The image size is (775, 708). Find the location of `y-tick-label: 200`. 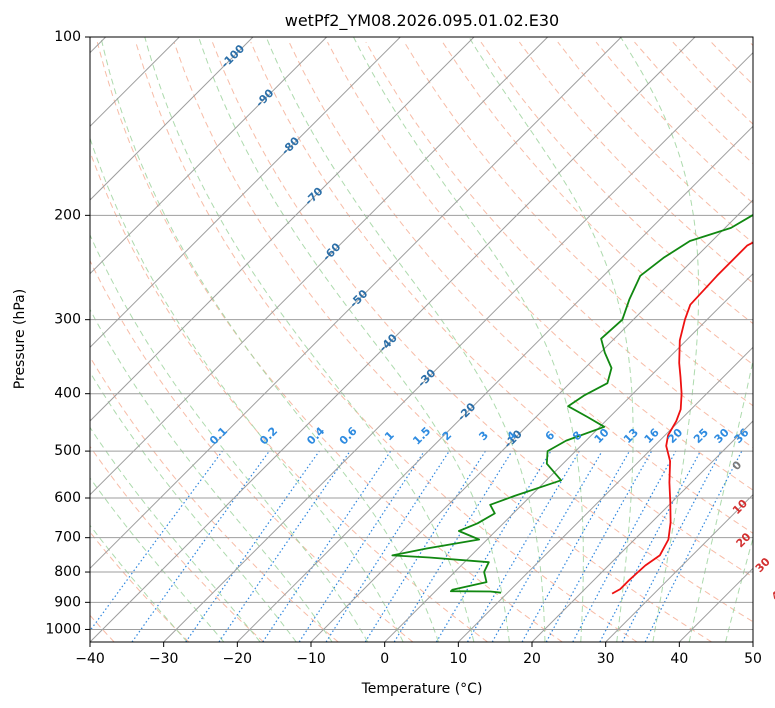

y-tick-label: 200 is located at coordinates (67, 215).